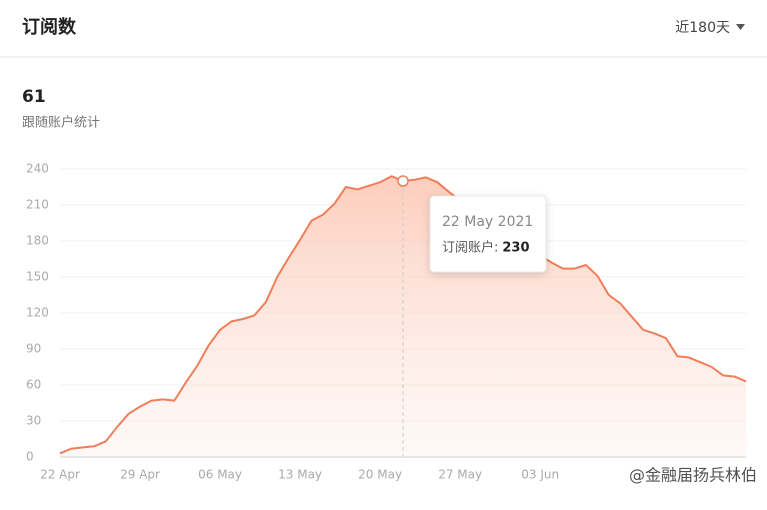  I want to click on tooltip: 22 May 2021 订阅账户: 230, so click(488, 234).